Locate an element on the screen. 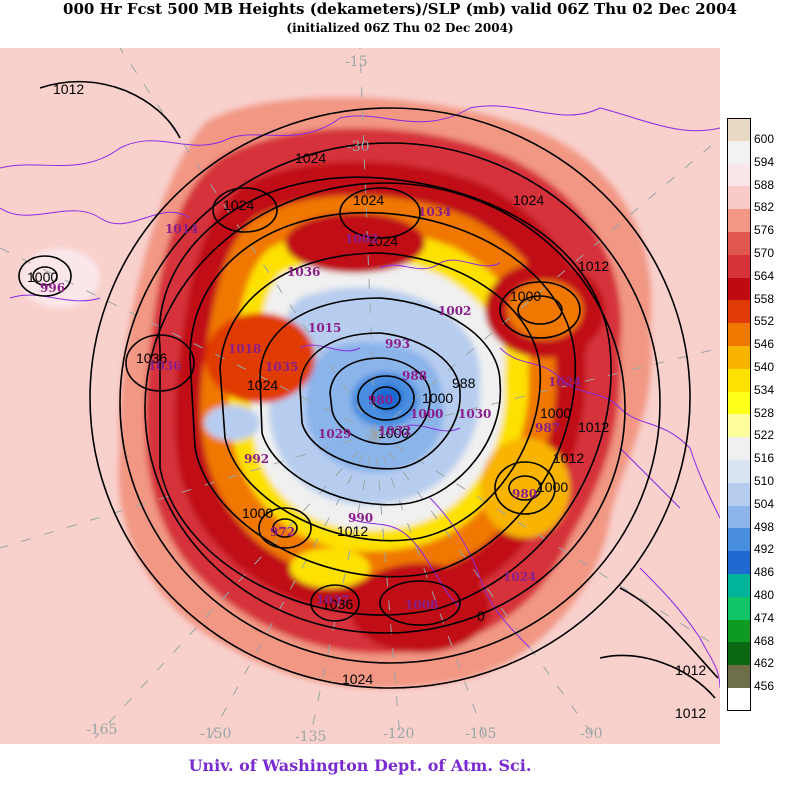  longitude-label: -150 is located at coordinates (215, 734).